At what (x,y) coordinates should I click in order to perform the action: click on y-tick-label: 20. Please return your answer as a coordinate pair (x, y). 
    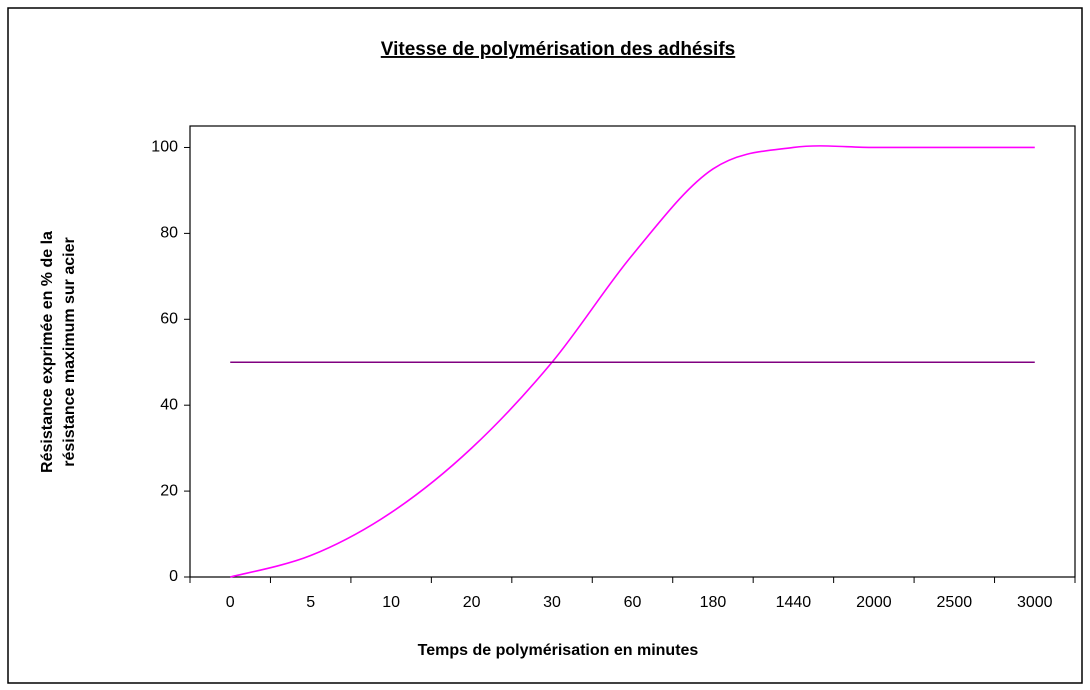
    Looking at the image, I should click on (169, 490).